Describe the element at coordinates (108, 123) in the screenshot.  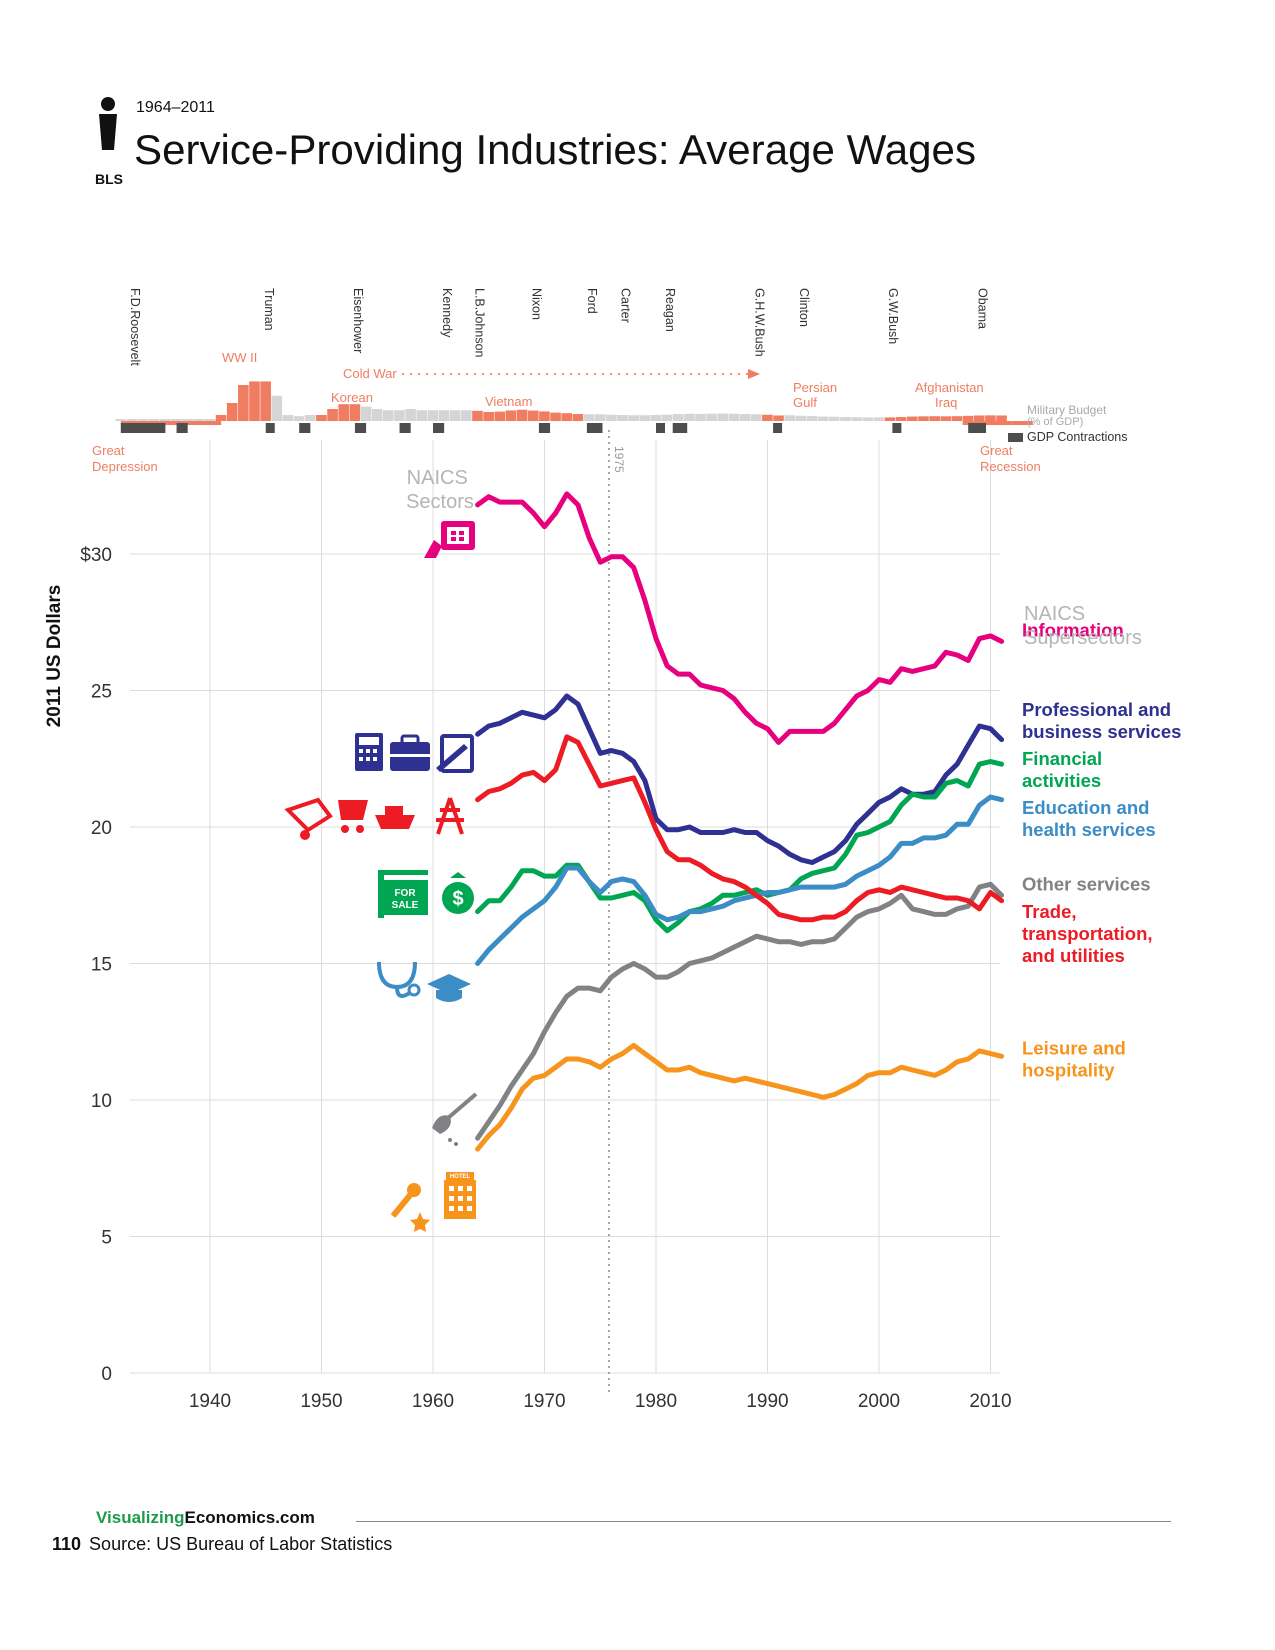
I see `person-icon` at that location.